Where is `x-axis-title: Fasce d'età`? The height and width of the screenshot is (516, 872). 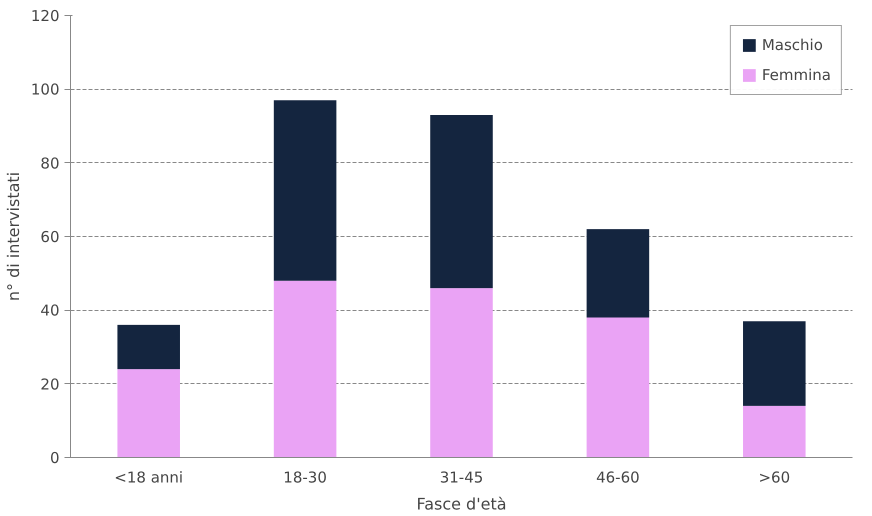 x-axis-title: Fasce d'età is located at coordinates (461, 504).